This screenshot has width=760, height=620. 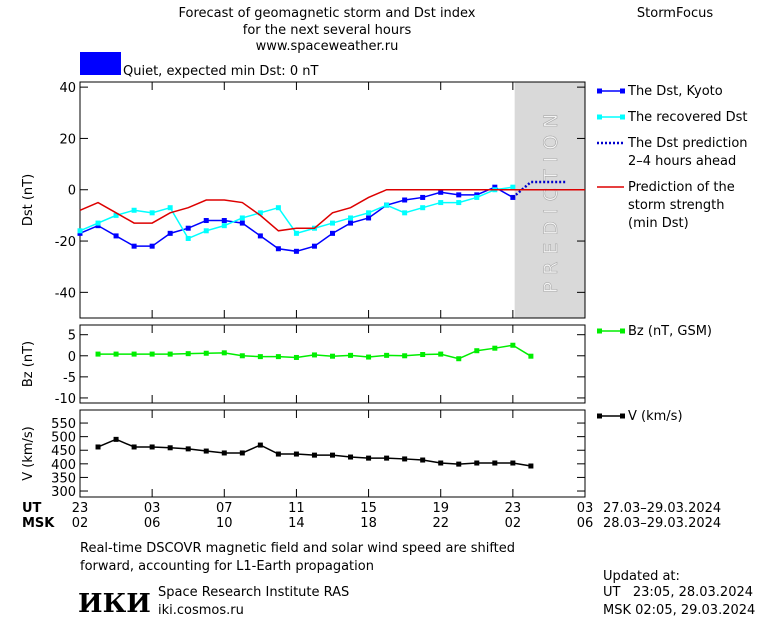 What do you see at coordinates (681, 205) in the screenshot?
I see `legend-label: Prediction of the storm strength (min Dst)` at bounding box center [681, 205].